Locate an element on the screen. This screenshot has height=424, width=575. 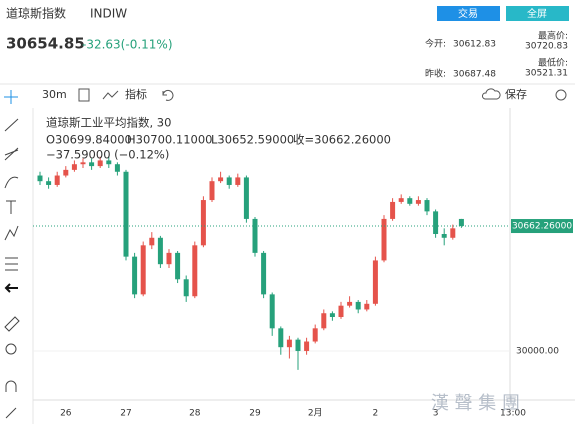
last-price-tag is located at coordinates (542, 226).